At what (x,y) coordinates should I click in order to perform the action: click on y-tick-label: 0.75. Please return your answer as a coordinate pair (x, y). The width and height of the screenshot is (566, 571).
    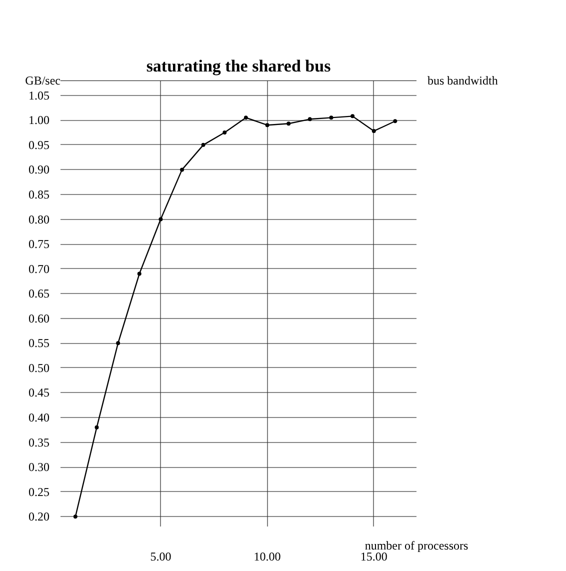
    Looking at the image, I should click on (39, 244).